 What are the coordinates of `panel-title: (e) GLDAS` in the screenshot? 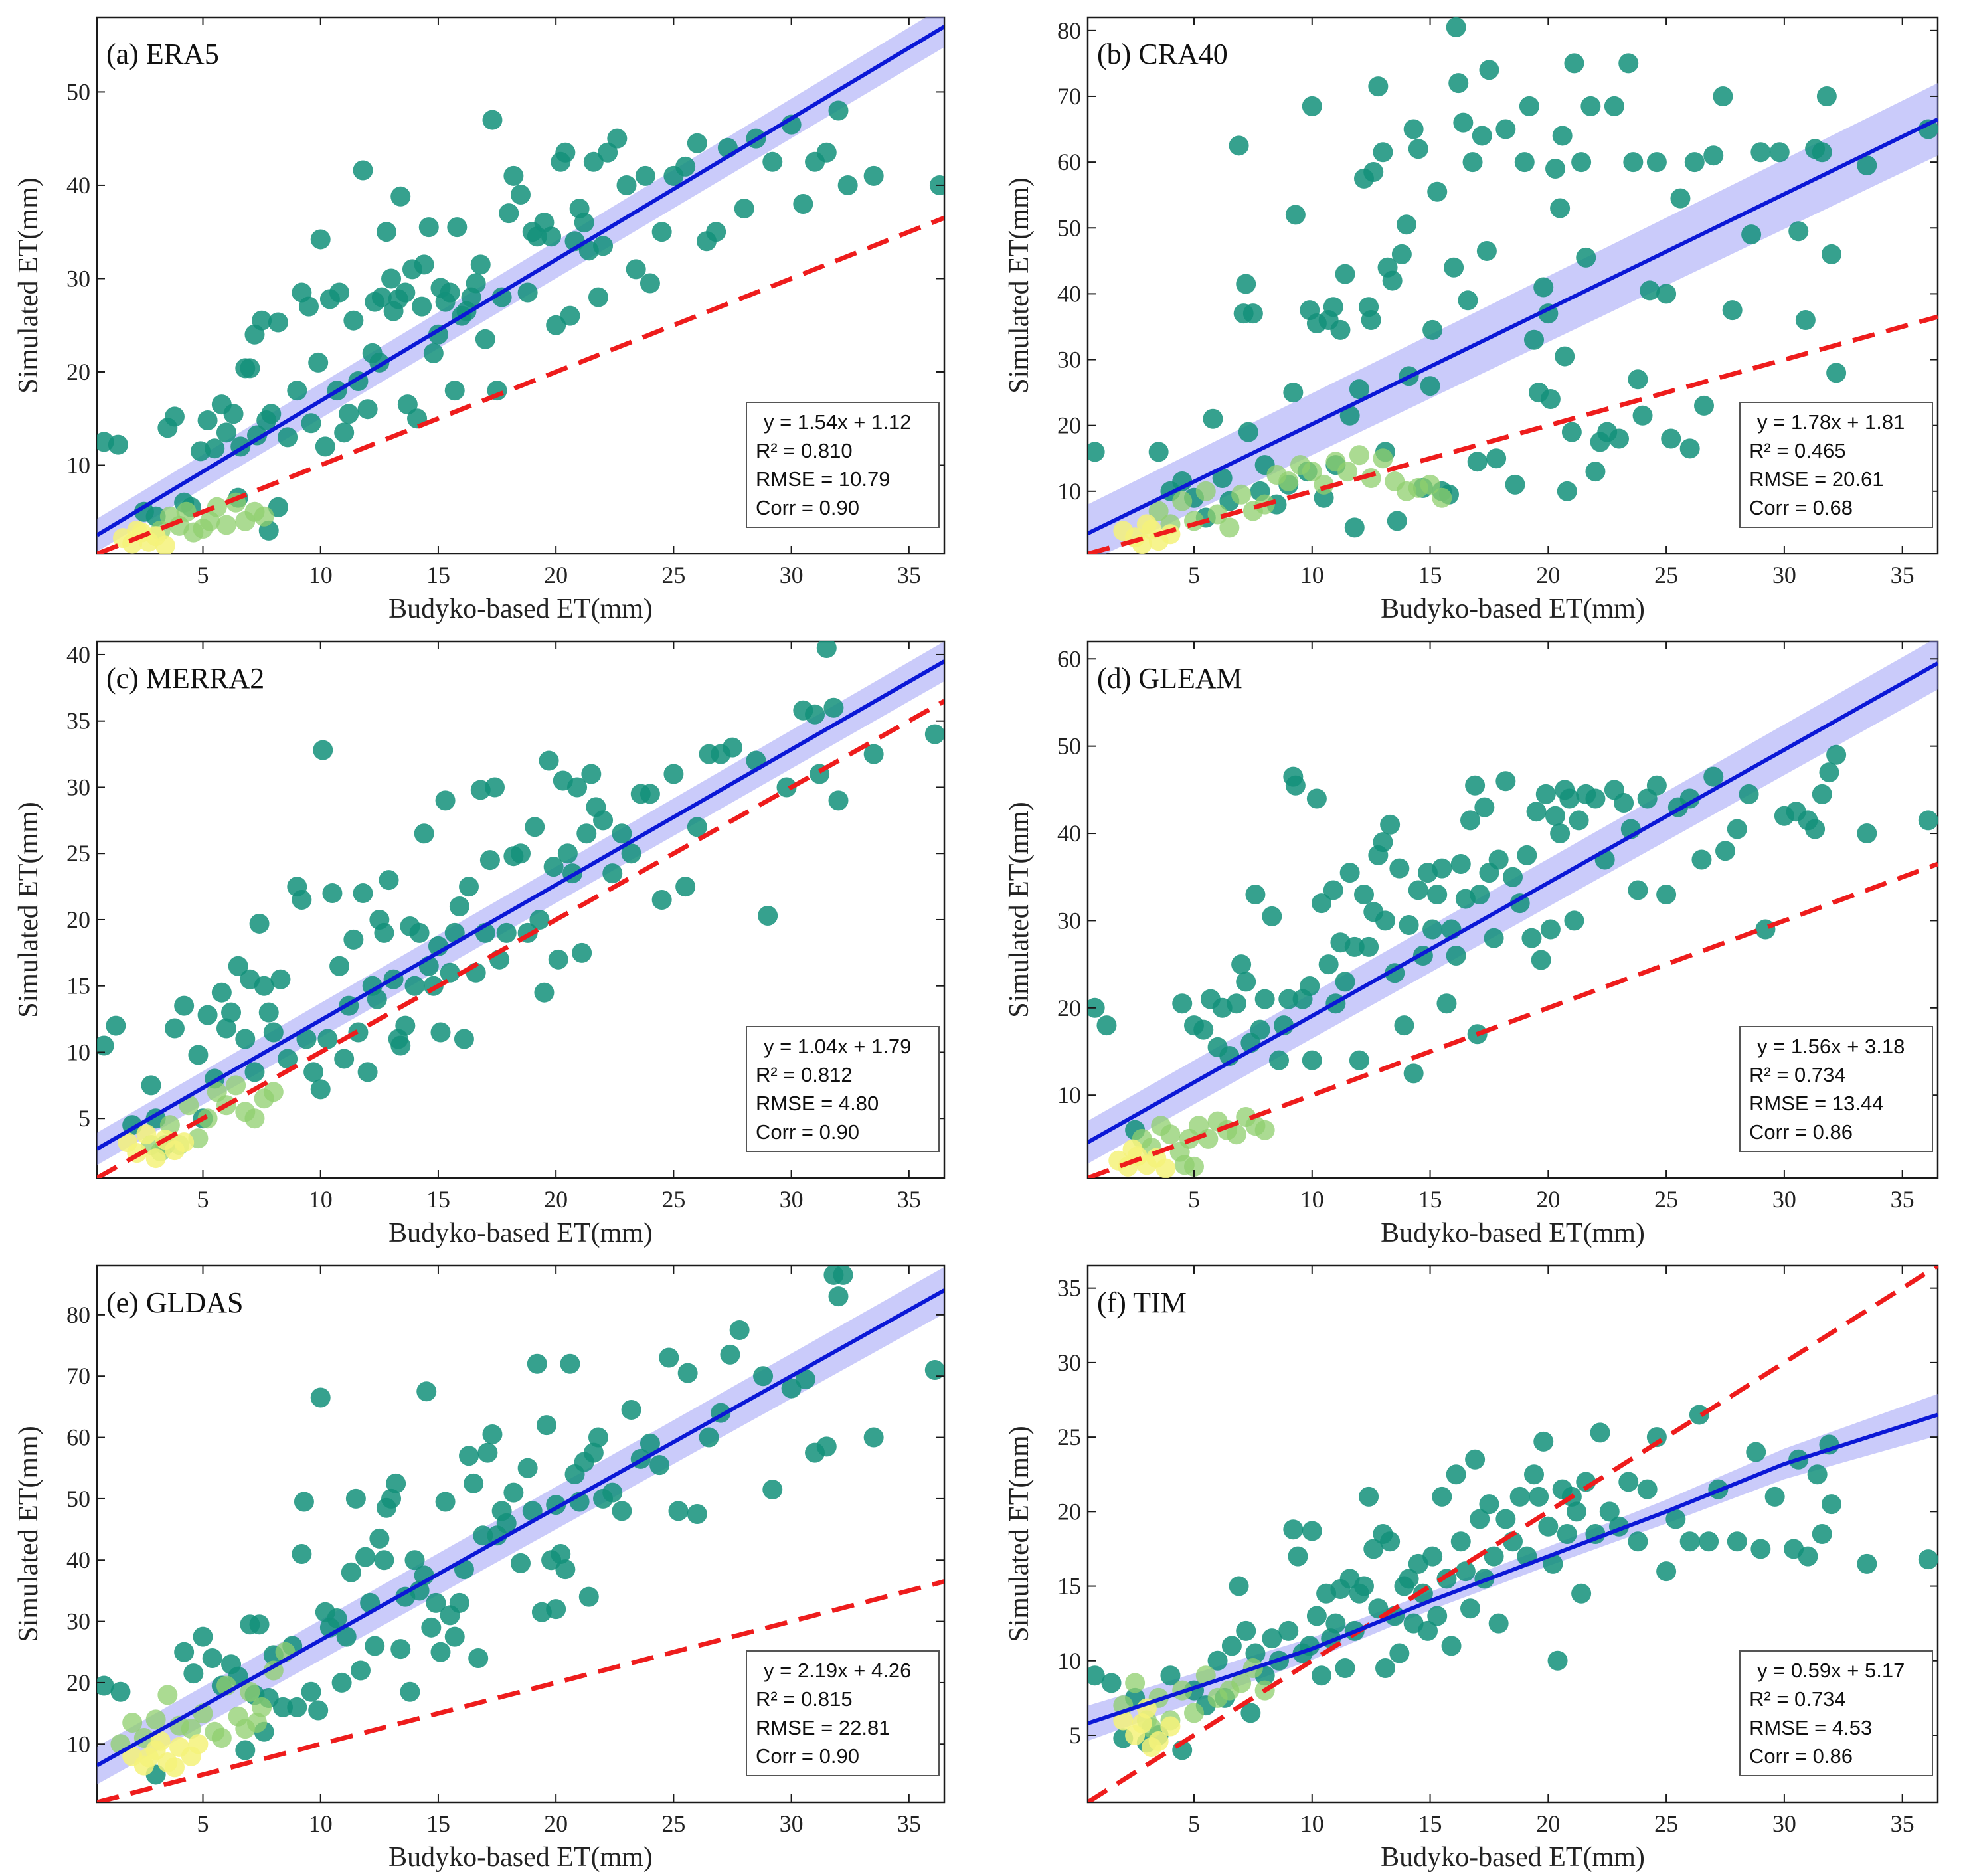 It's located at (175, 1302).